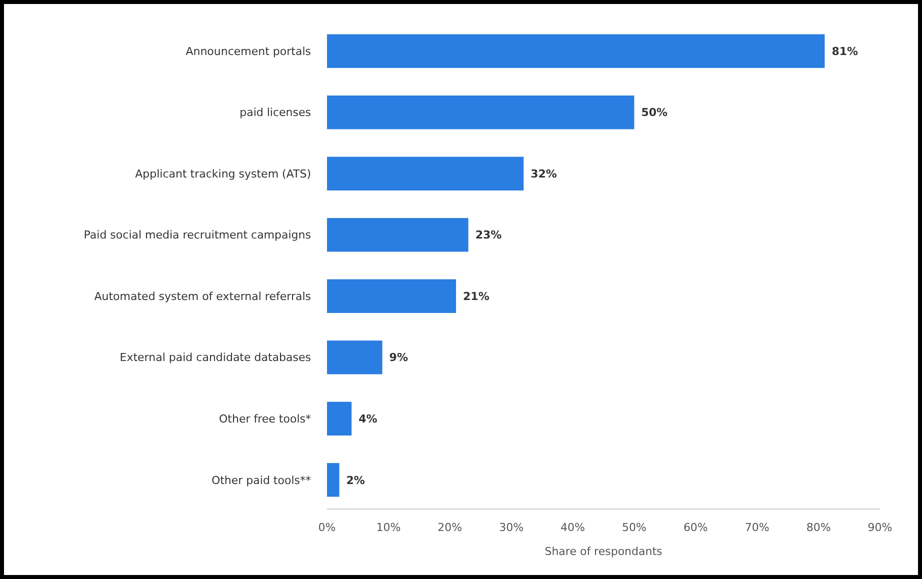 The width and height of the screenshot is (922, 579). Describe the element at coordinates (265, 419) in the screenshot. I see `y-tick-label: Other free tools*` at that location.